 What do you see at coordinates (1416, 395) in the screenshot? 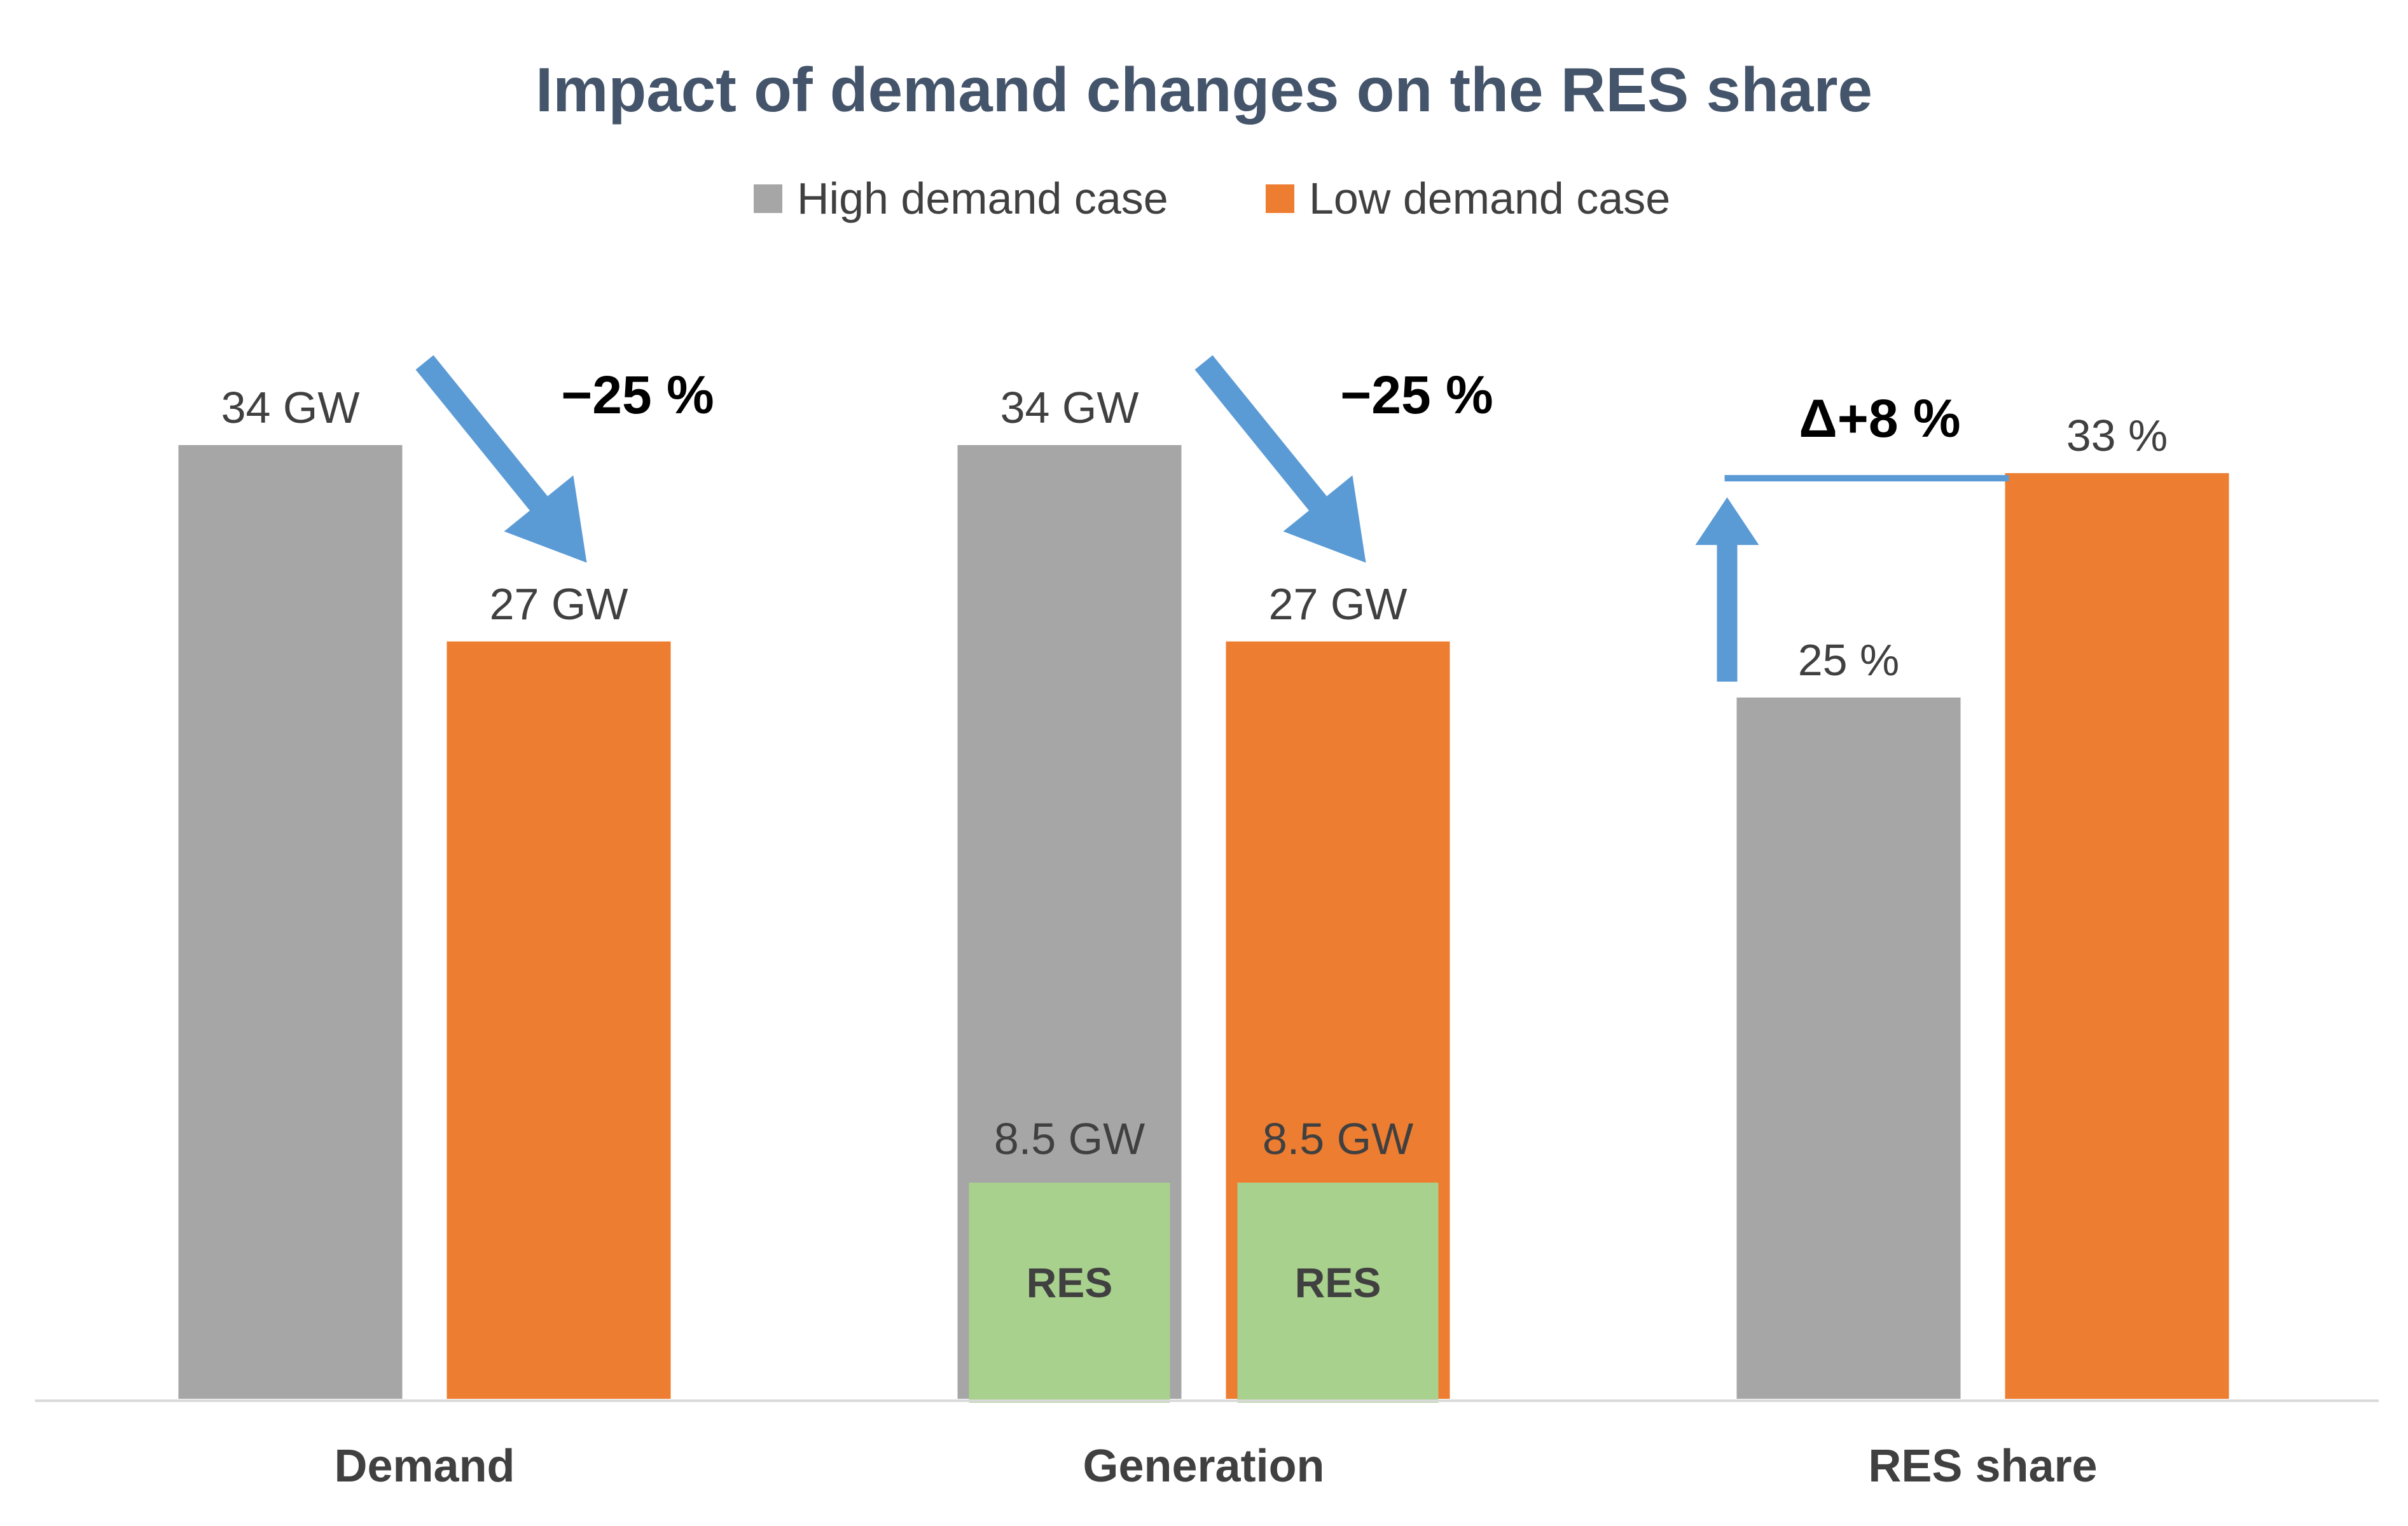
I see `annotation-2: −25 %` at bounding box center [1416, 395].